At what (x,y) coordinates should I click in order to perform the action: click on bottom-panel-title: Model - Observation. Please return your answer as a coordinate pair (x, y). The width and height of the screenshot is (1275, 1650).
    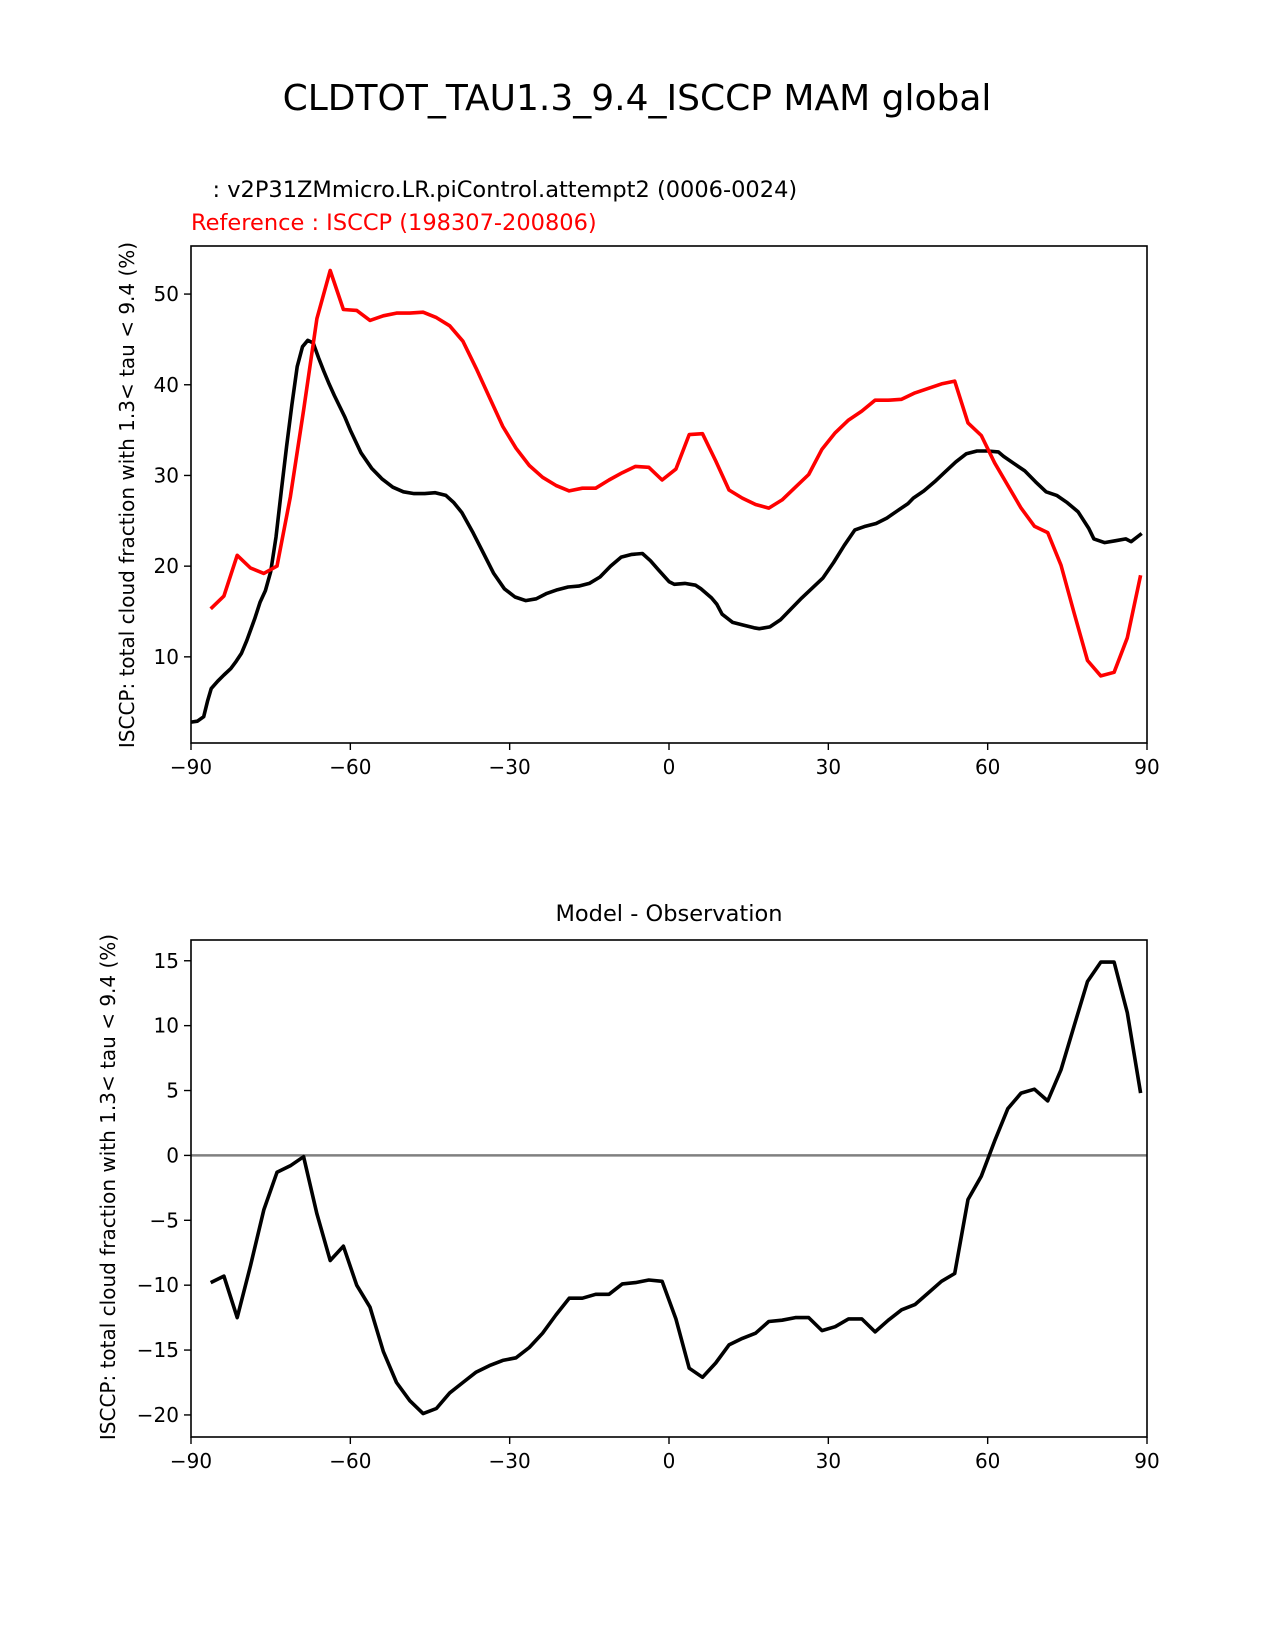
    Looking at the image, I should click on (669, 914).